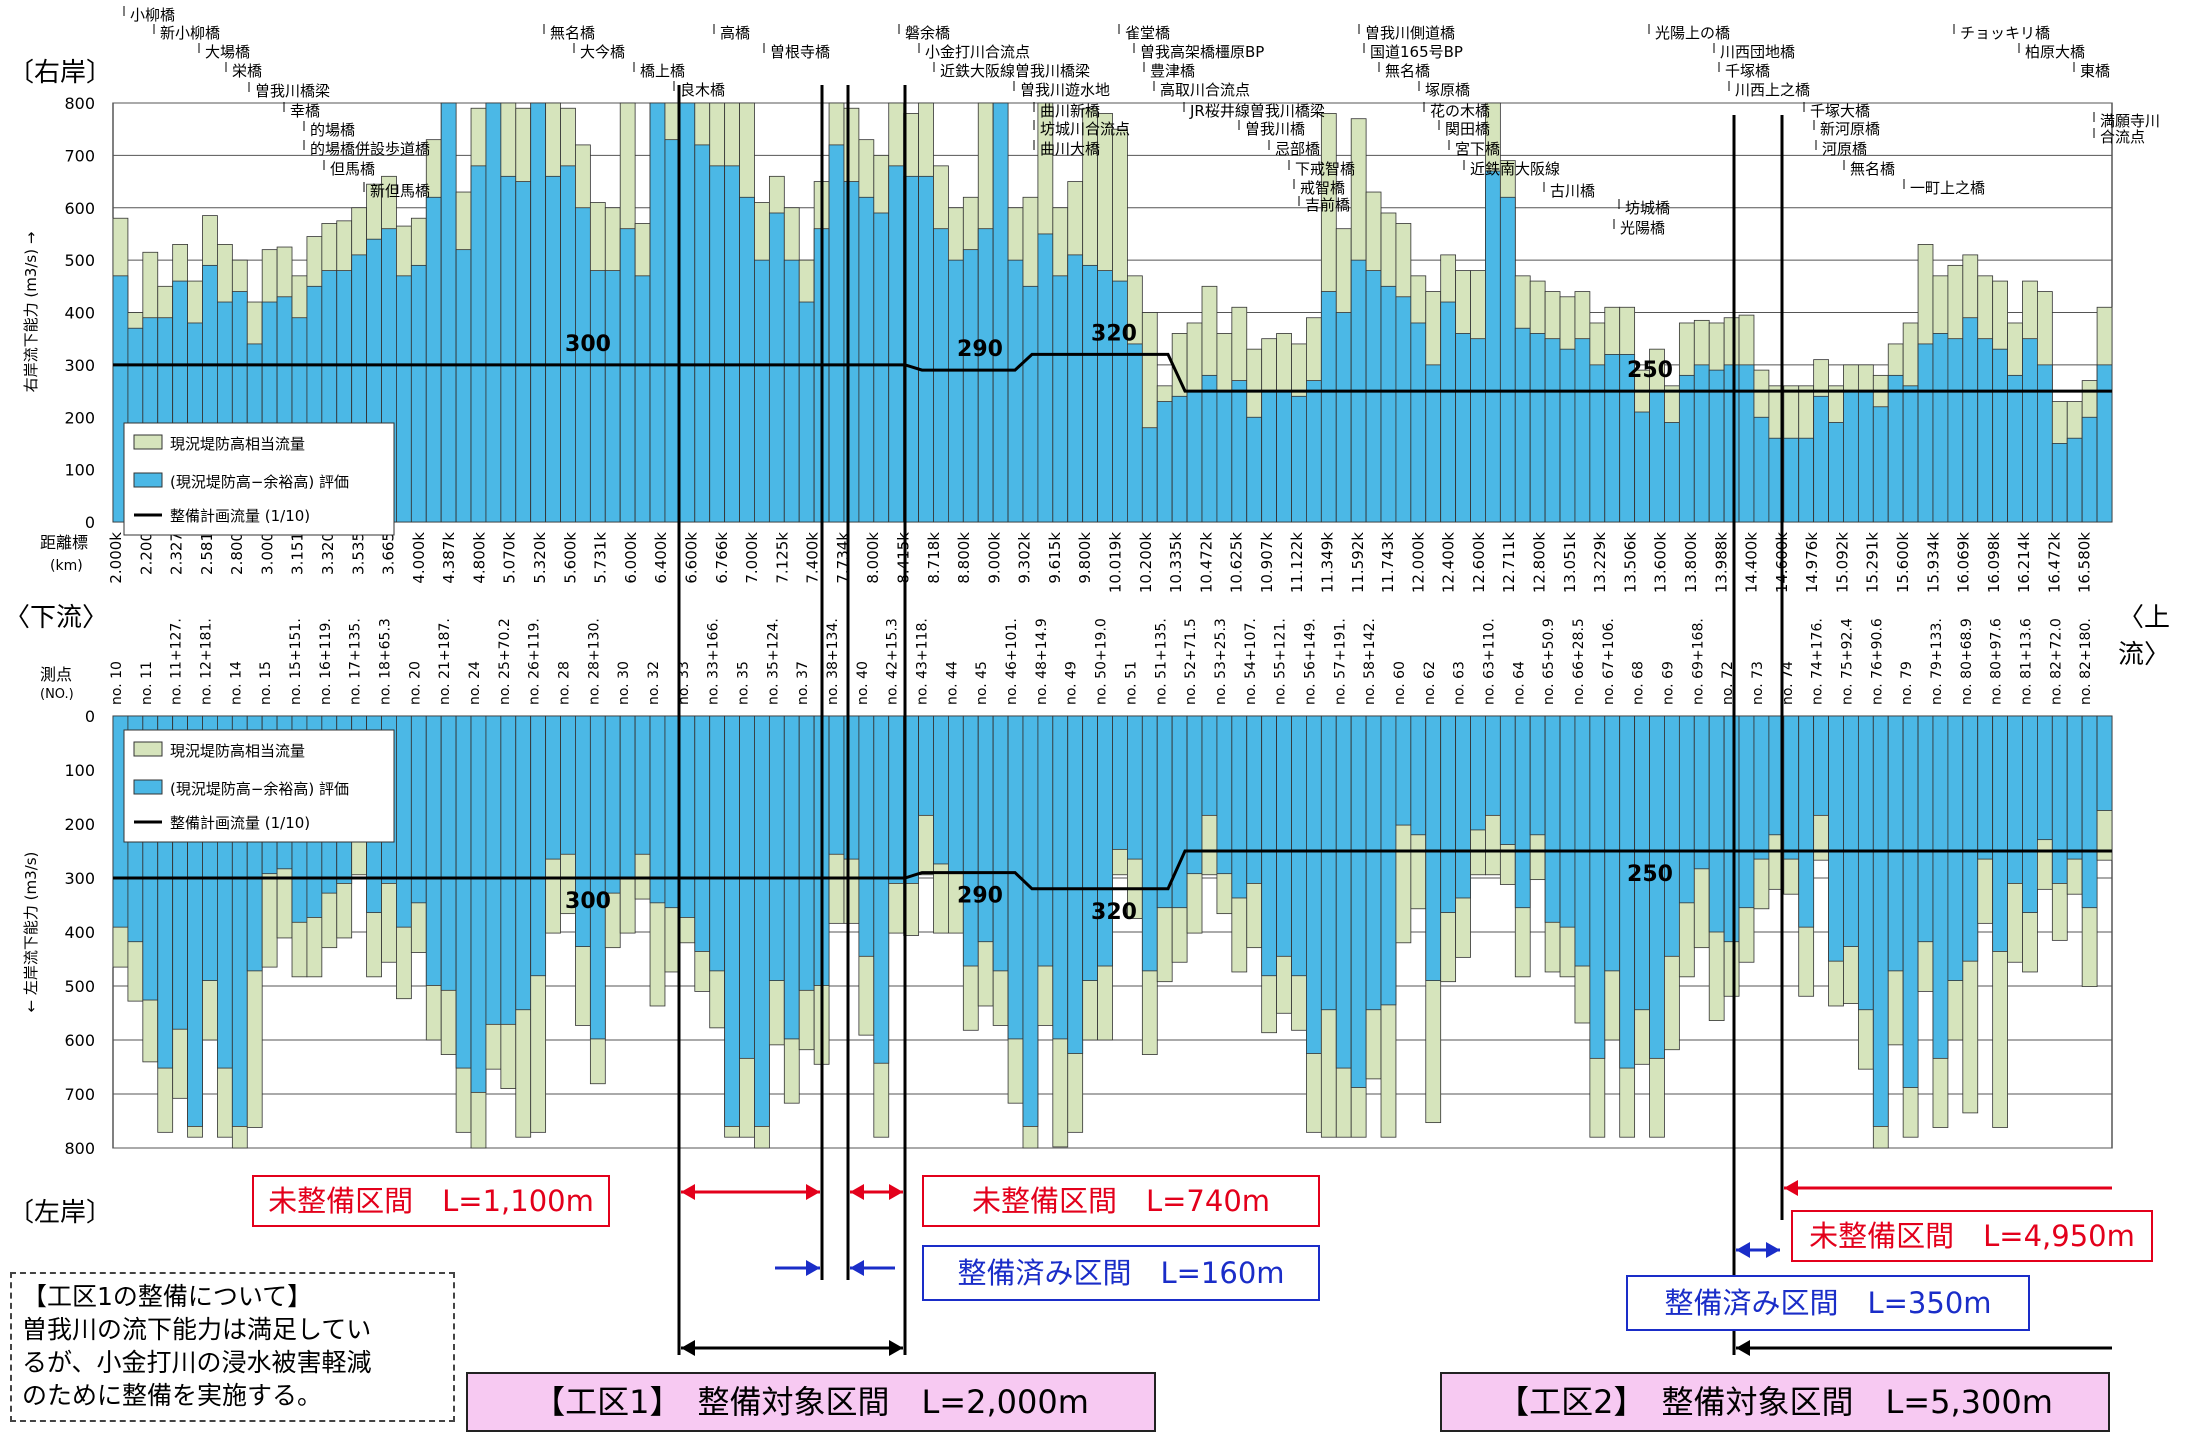 The width and height of the screenshot is (2201, 1432). Describe the element at coordinates (152, 15) in the screenshot. I see `bridge-label: 小柳橋` at that location.